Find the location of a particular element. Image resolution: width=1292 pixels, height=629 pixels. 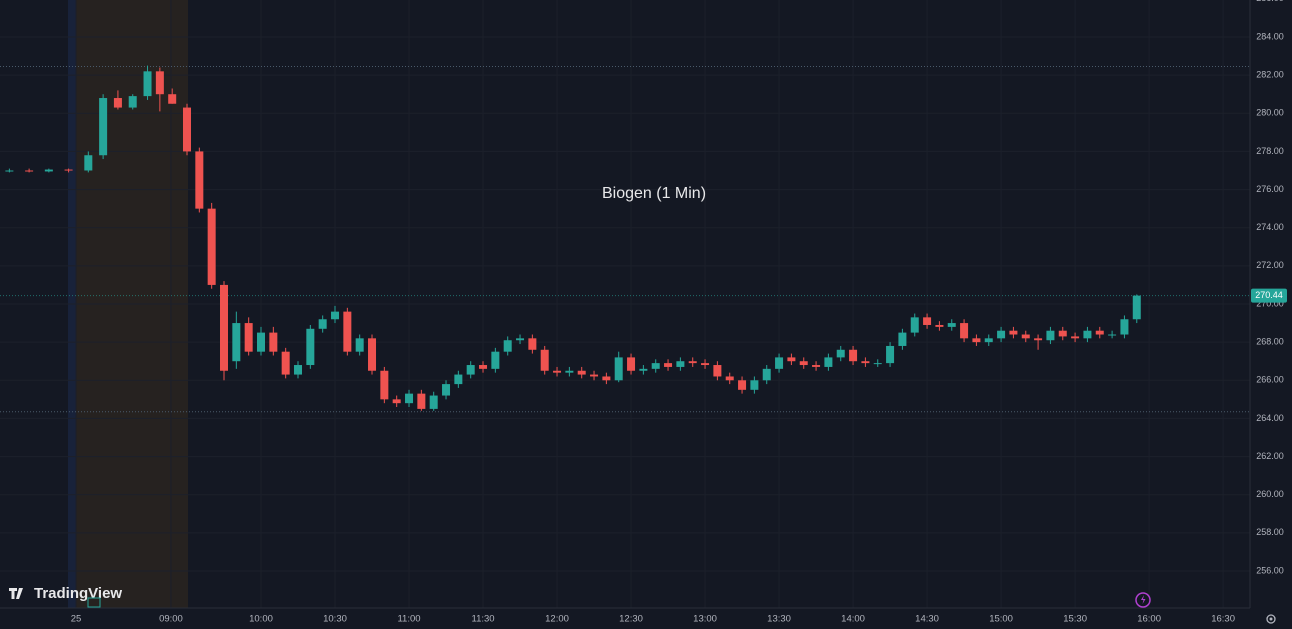

y-tick-label: 266.00 is located at coordinates (1270, 380).